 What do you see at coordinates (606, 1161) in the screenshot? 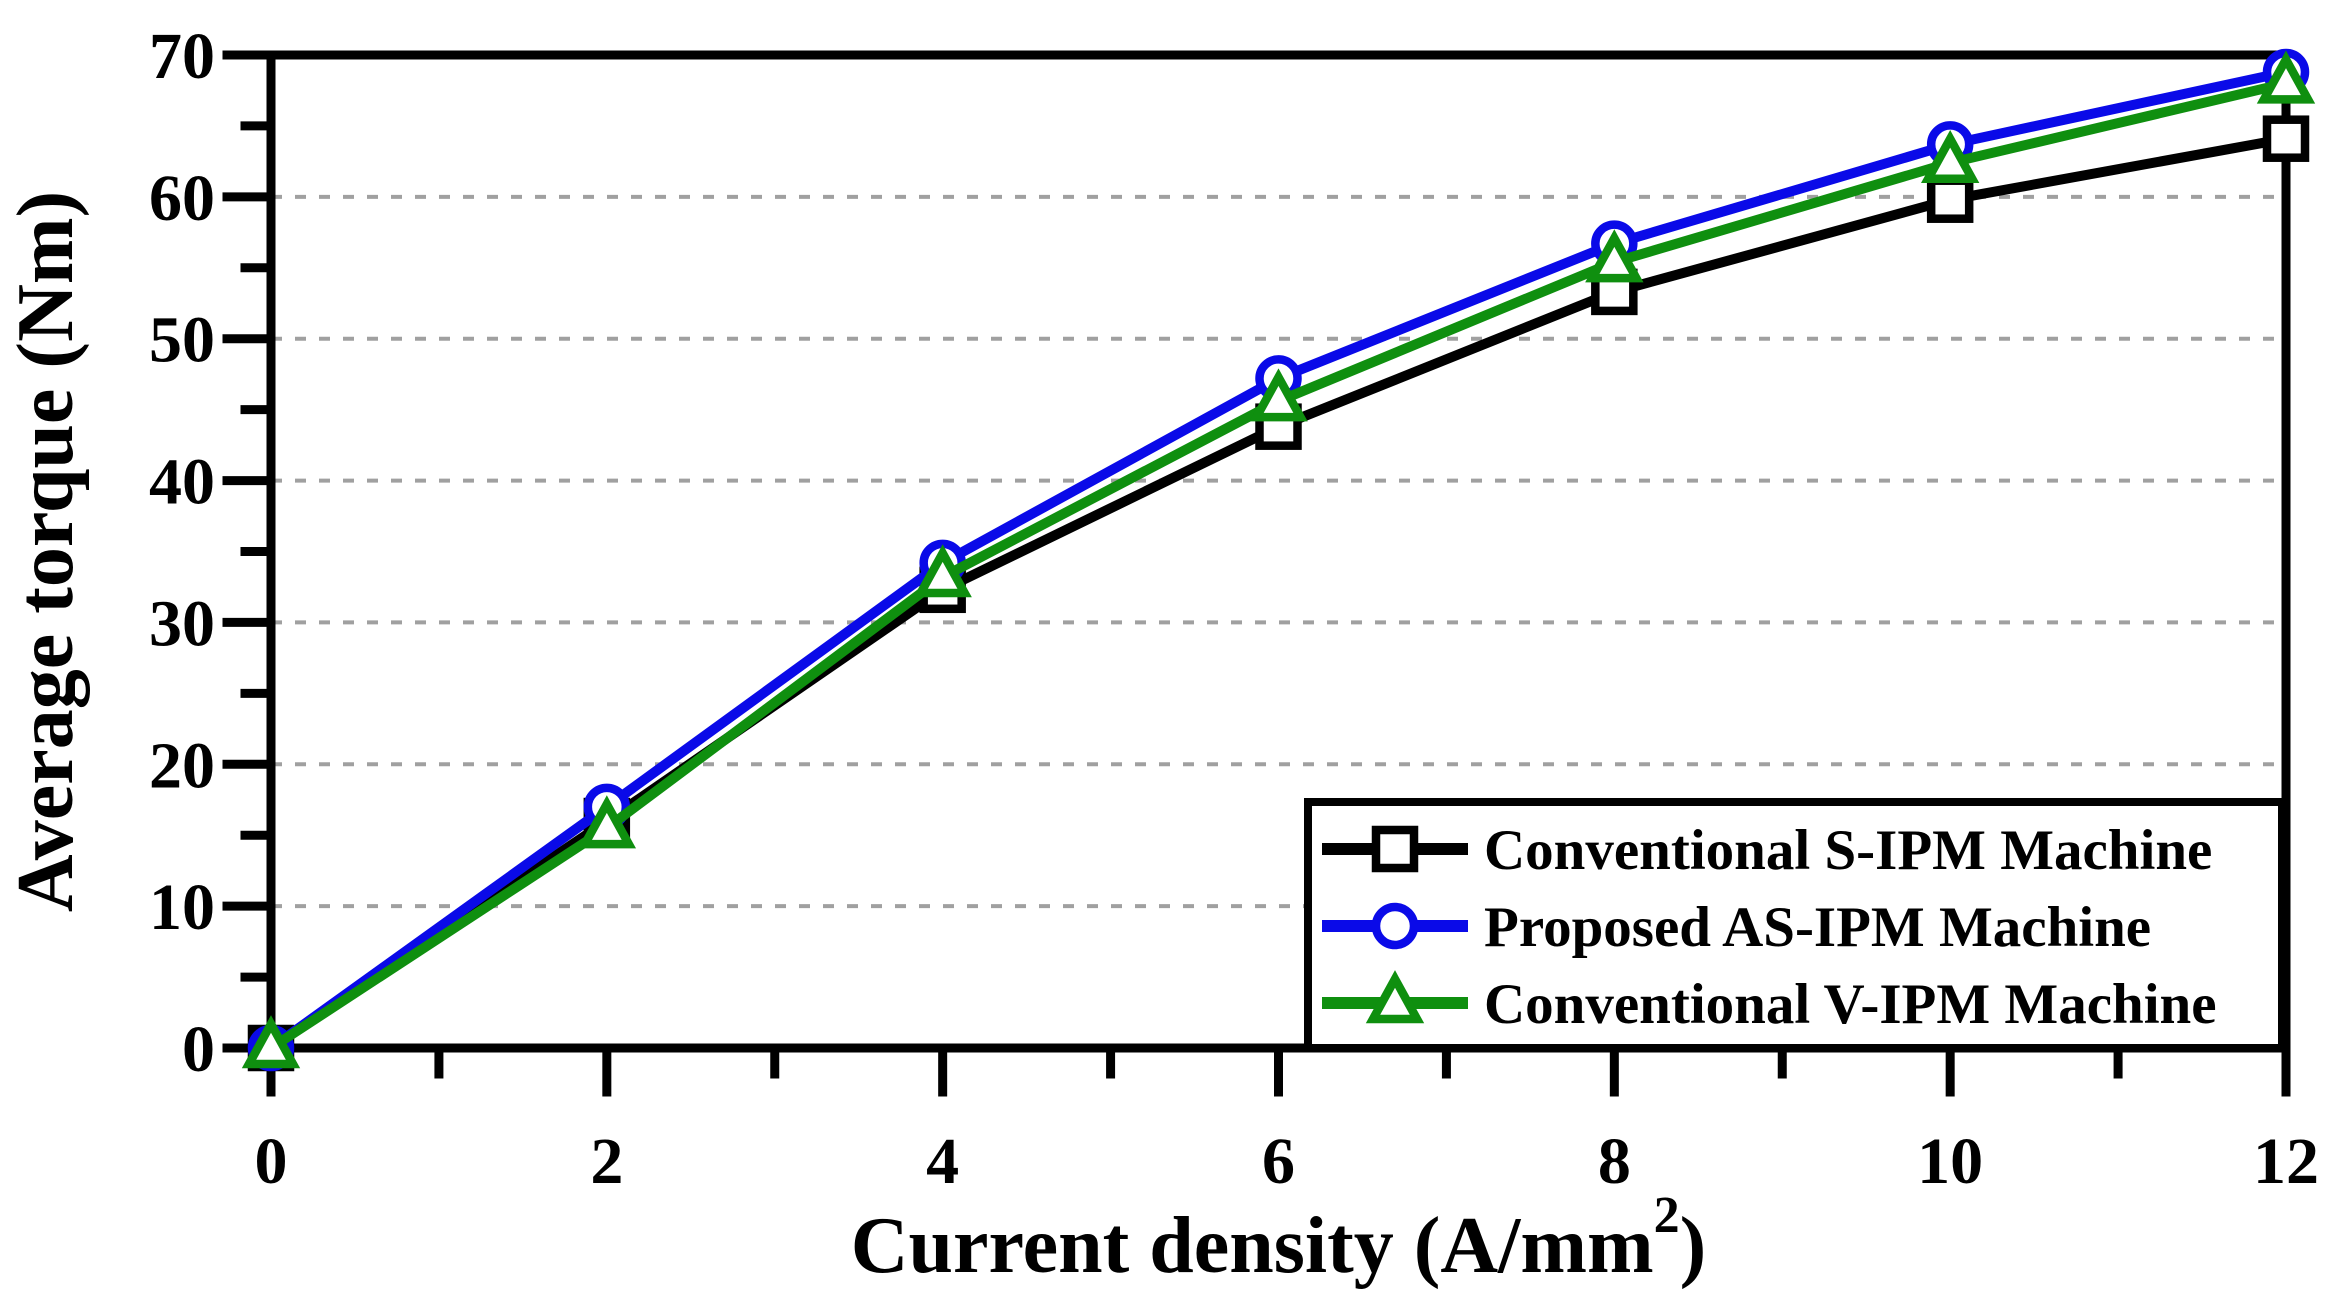
I see `x-tick-label: 2` at bounding box center [606, 1161].